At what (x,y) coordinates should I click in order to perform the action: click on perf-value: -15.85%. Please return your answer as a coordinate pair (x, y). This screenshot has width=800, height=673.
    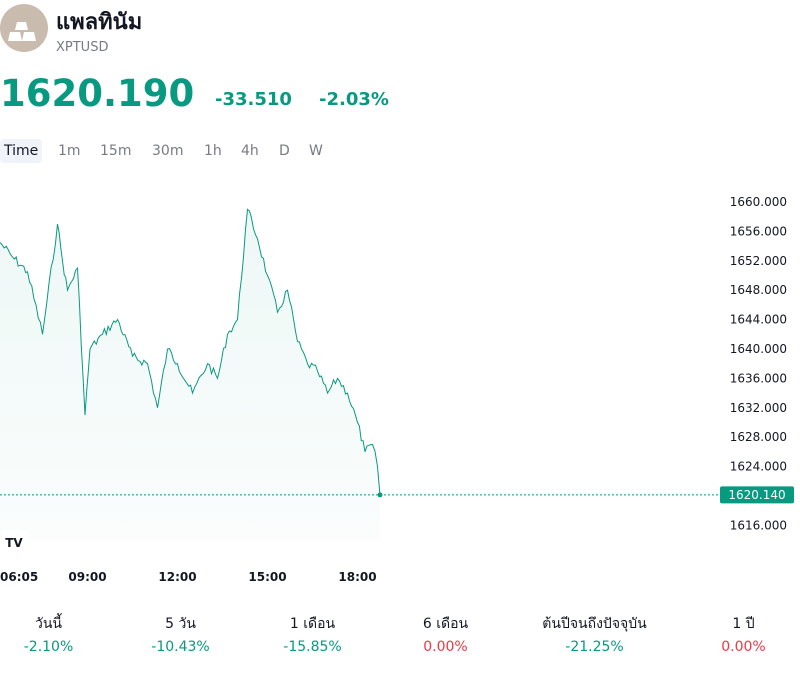
    Looking at the image, I should click on (312, 647).